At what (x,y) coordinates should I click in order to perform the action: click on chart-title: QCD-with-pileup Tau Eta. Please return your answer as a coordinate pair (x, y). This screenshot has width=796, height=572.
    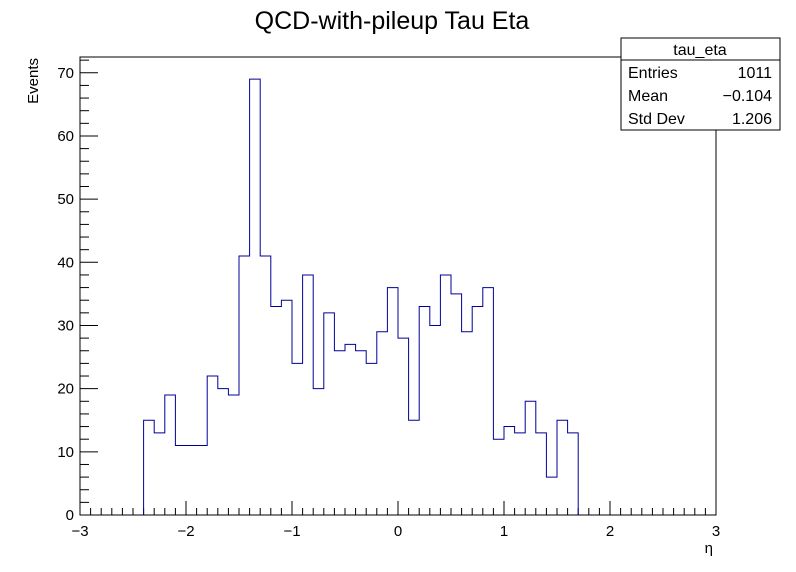
    Looking at the image, I should click on (392, 21).